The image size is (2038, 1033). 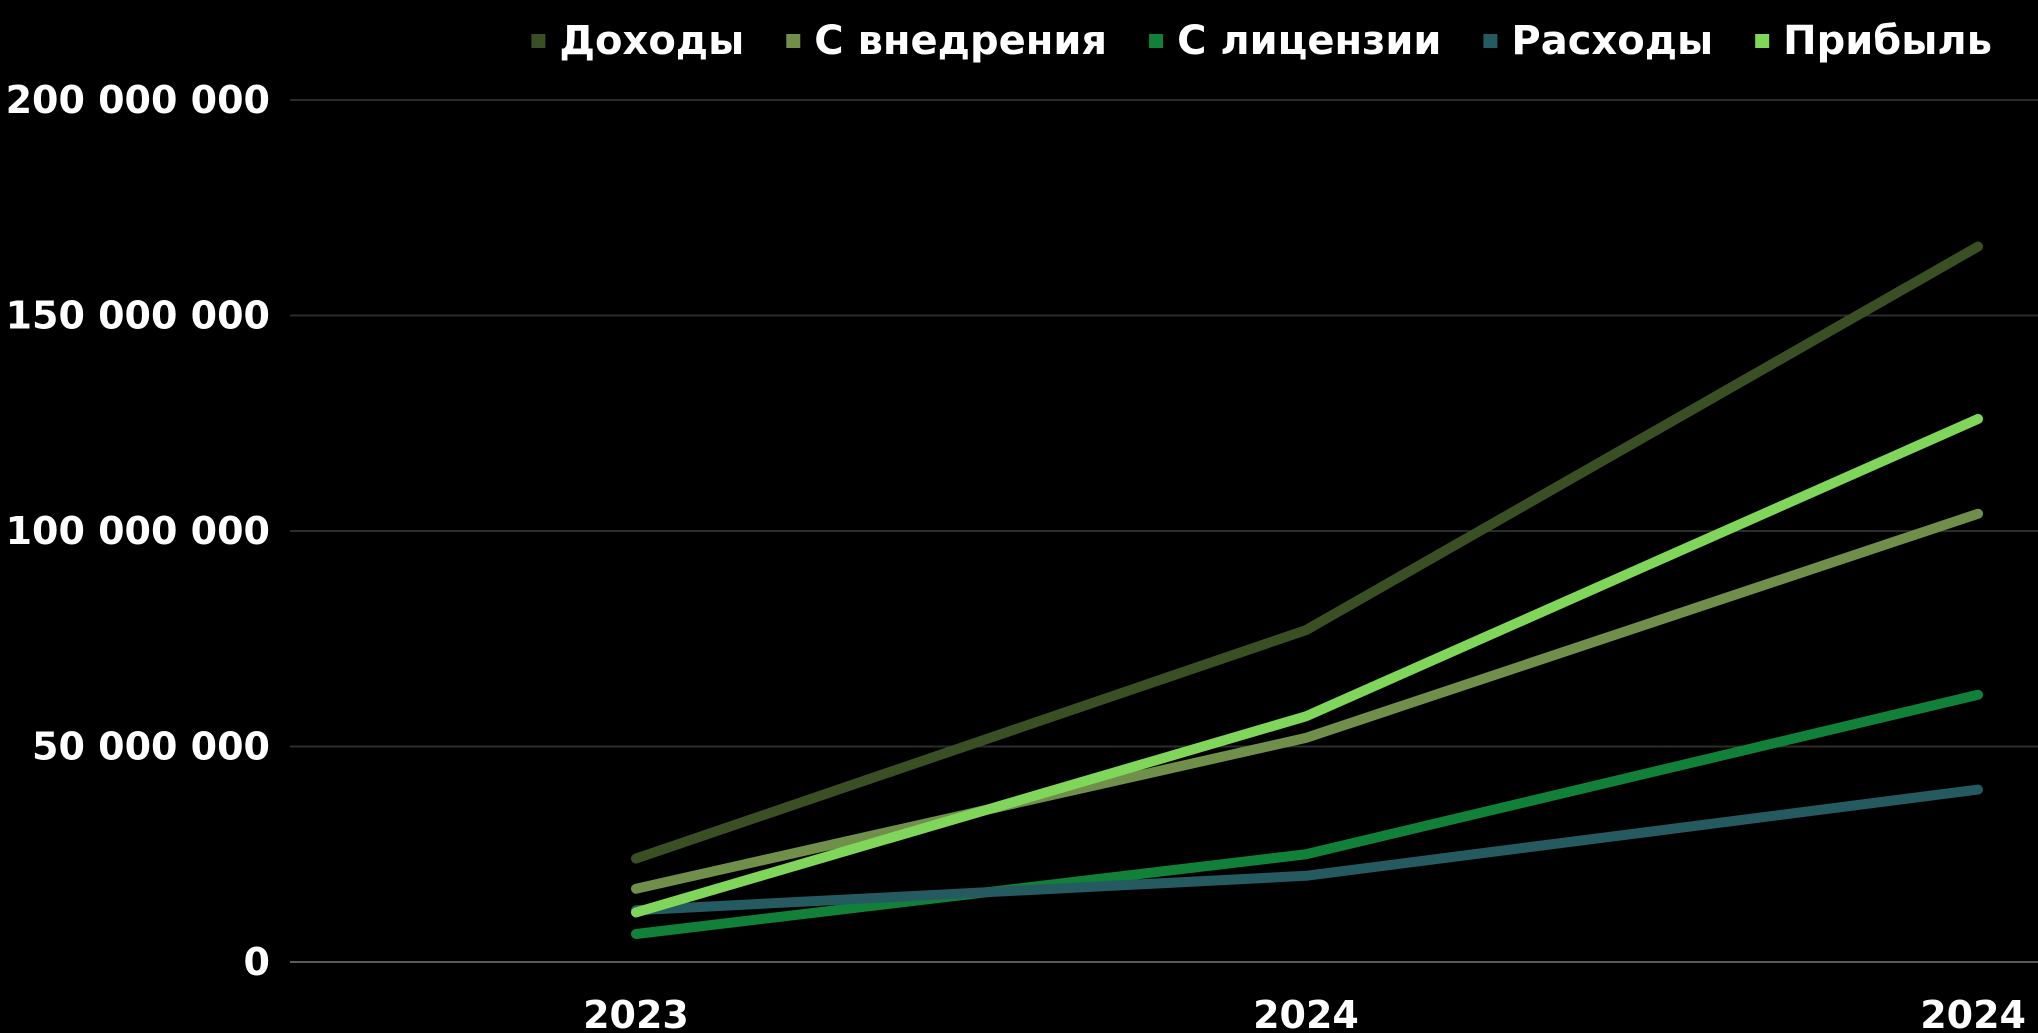 What do you see at coordinates (151, 747) in the screenshot?
I see `y-tick-label: 50 000 000` at bounding box center [151, 747].